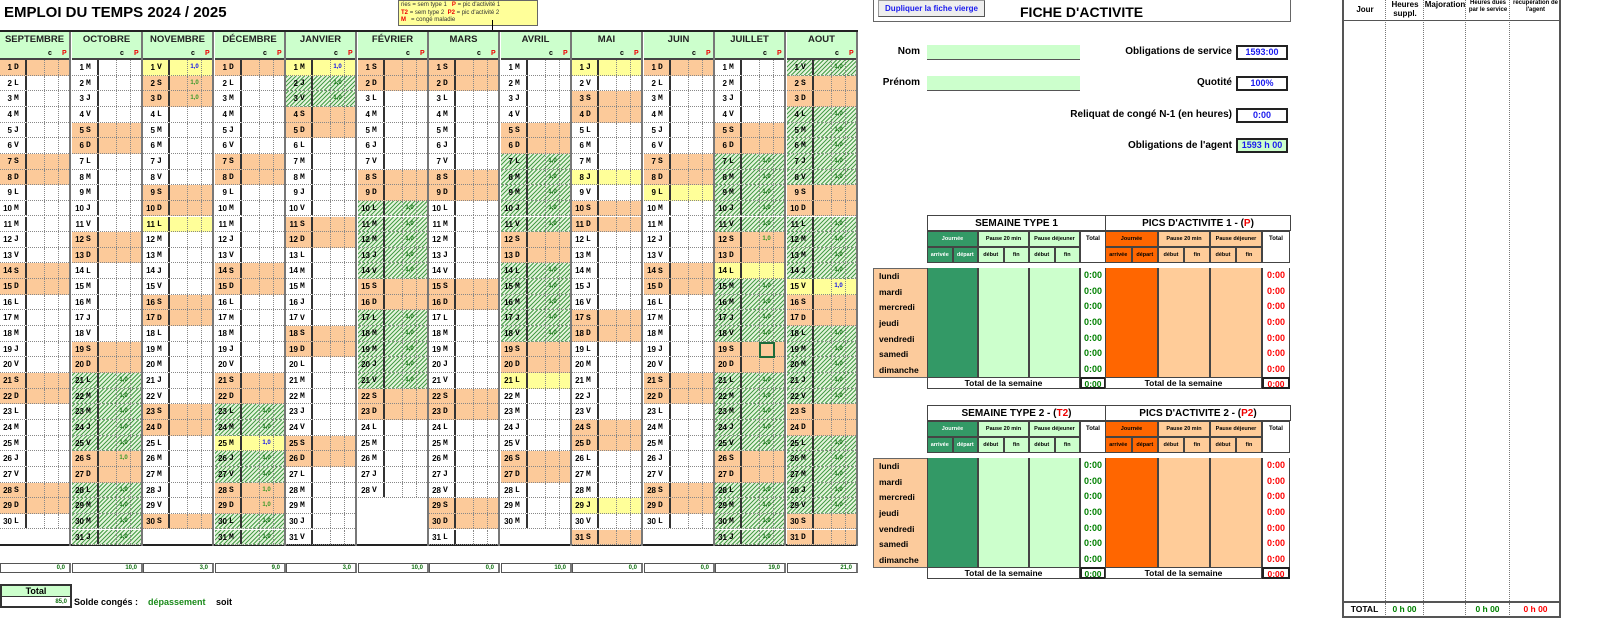 The height and width of the screenshot is (641, 1600). What do you see at coordinates (678, 146) in the screenshot?
I see `day-row: 6` at bounding box center [678, 146].